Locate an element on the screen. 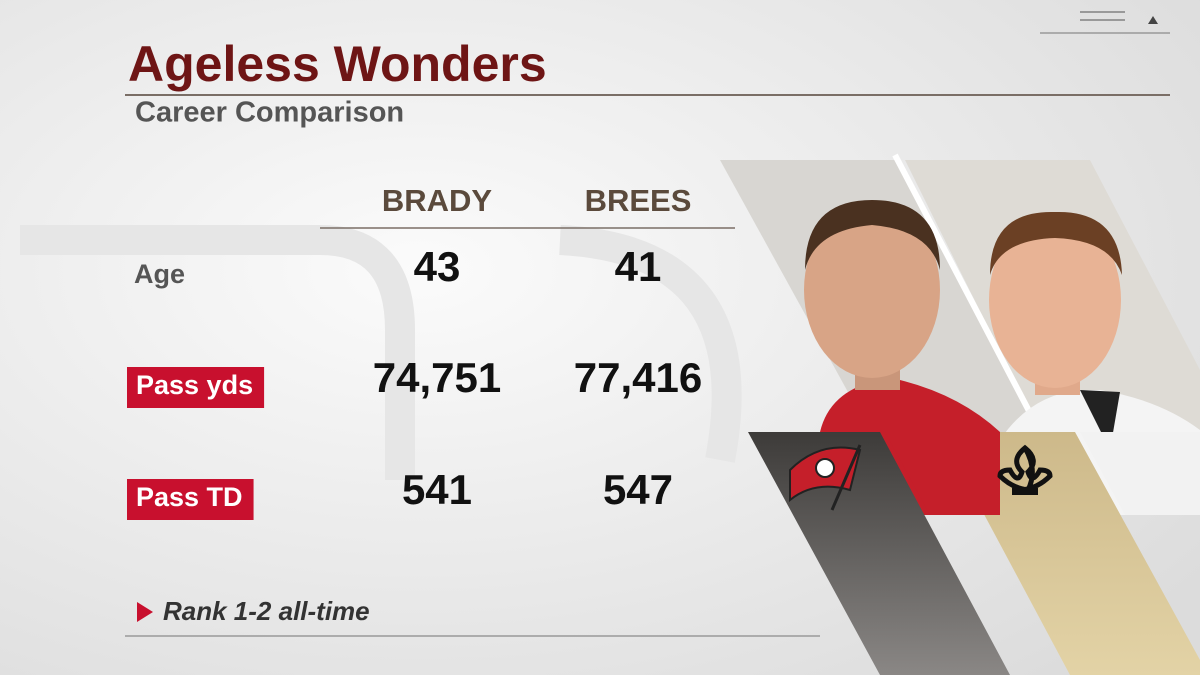 The width and height of the screenshot is (1200, 675). title: Ageless Wonders is located at coordinates (337, 64).